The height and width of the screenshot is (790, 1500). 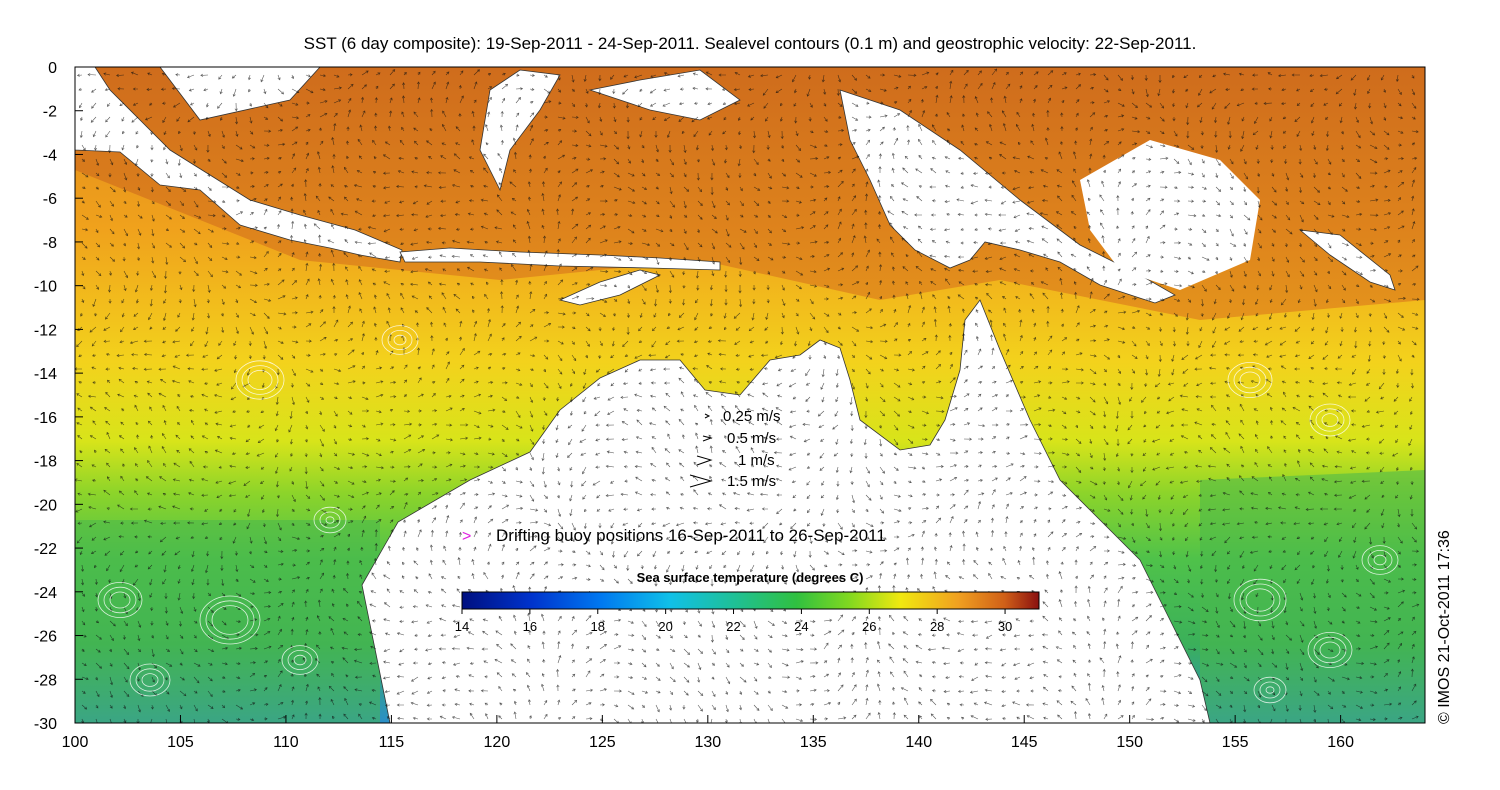 I want to click on islands-landmass, so click(x=664, y=95).